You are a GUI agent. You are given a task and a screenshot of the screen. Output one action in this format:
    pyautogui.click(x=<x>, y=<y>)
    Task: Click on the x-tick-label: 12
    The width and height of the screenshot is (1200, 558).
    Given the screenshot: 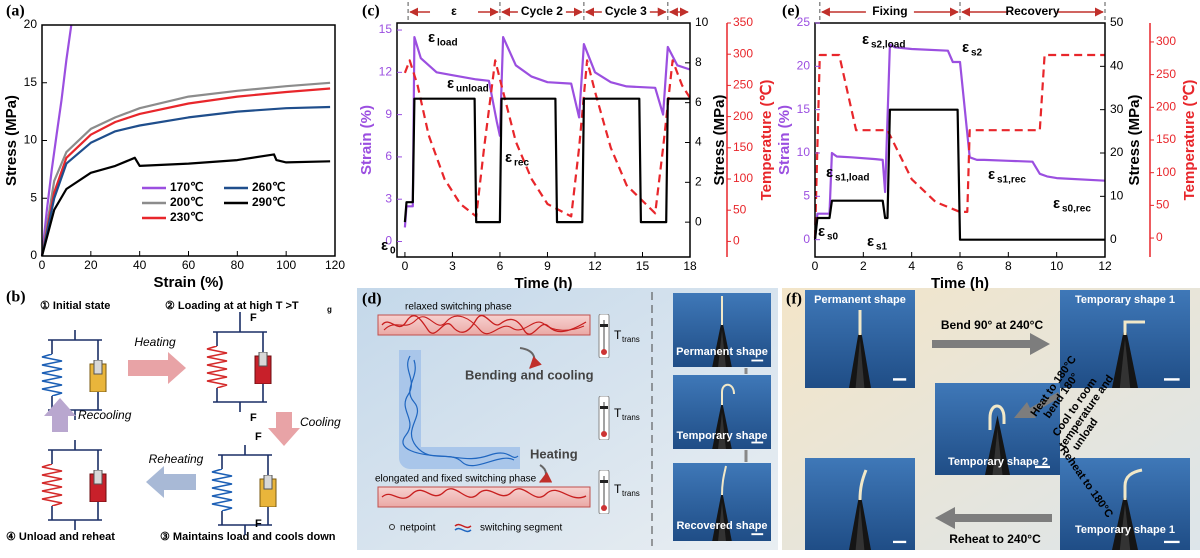 What is the action you would take?
    pyautogui.click(x=595, y=266)
    